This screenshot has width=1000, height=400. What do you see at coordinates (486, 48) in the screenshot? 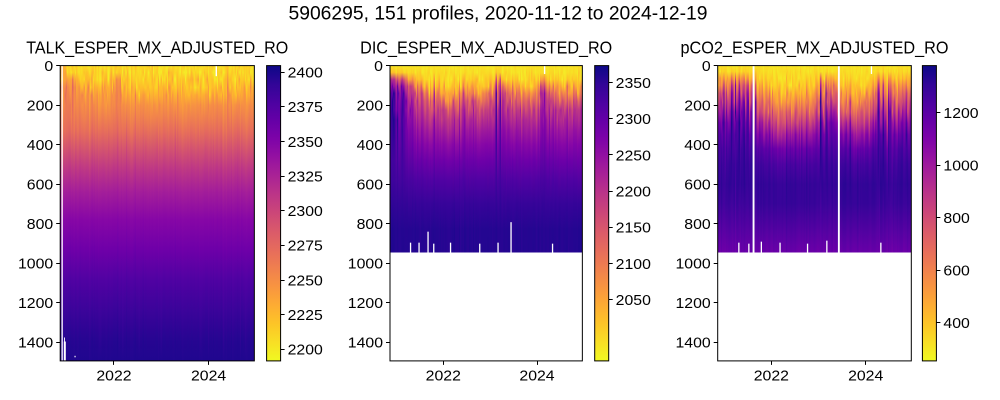
I see `svg-text: DIC_ESPER_MX_ADJUSTED_RO` at bounding box center [486, 48].